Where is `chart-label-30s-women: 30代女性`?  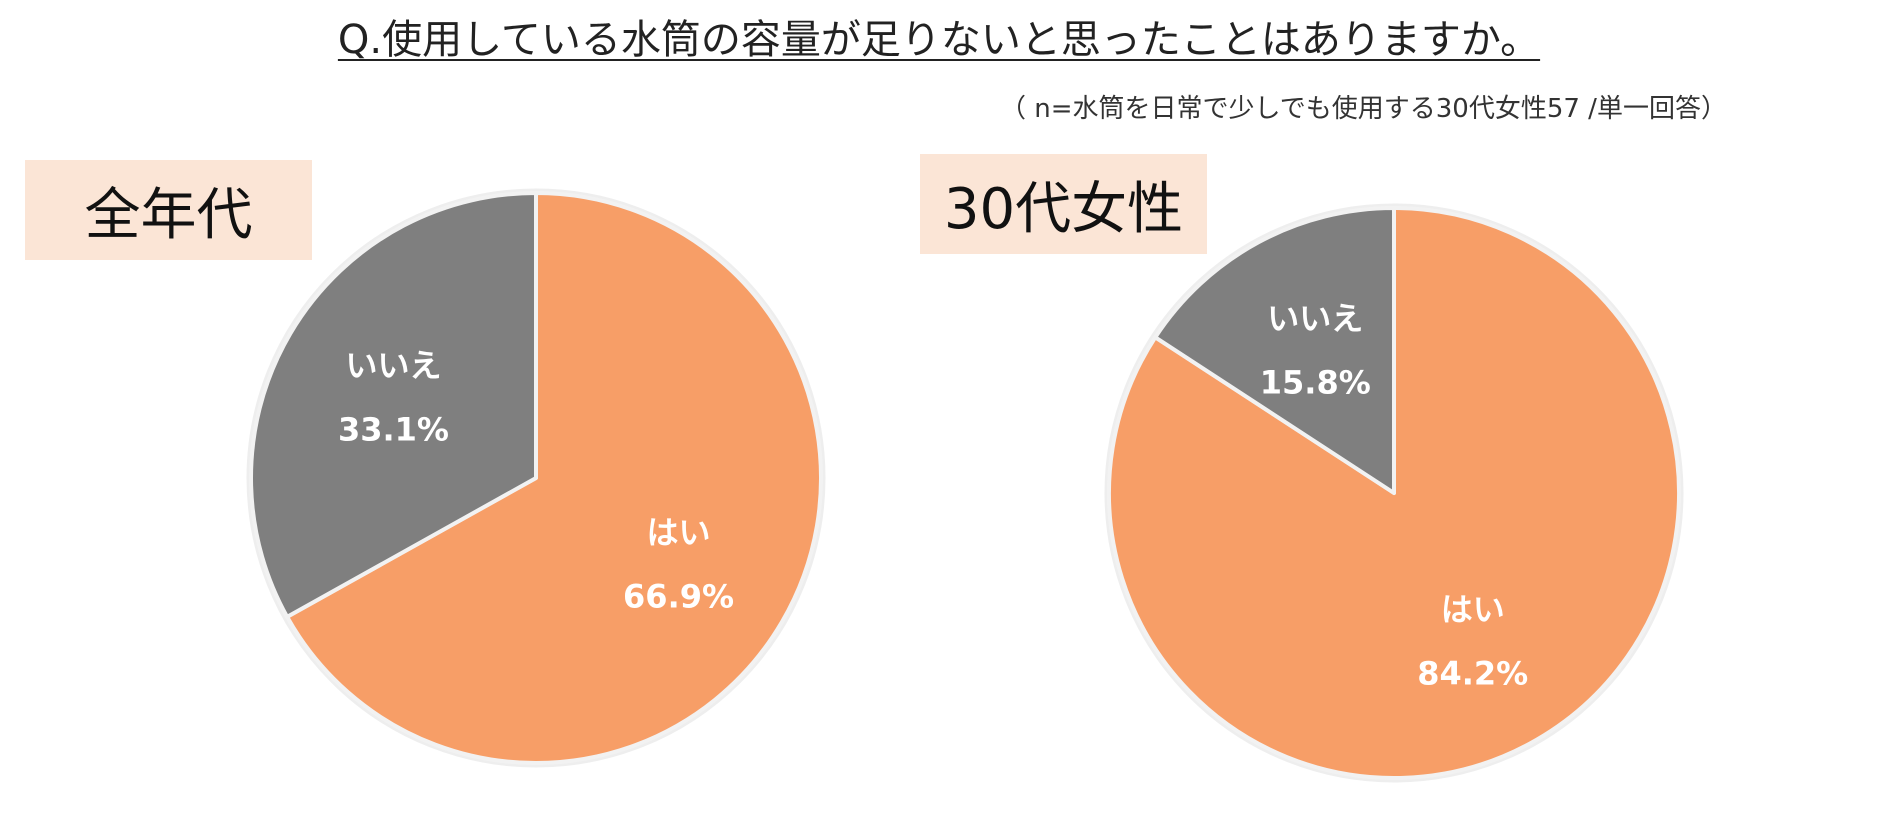 chart-label-30s-women: 30代女性 is located at coordinates (1063, 204).